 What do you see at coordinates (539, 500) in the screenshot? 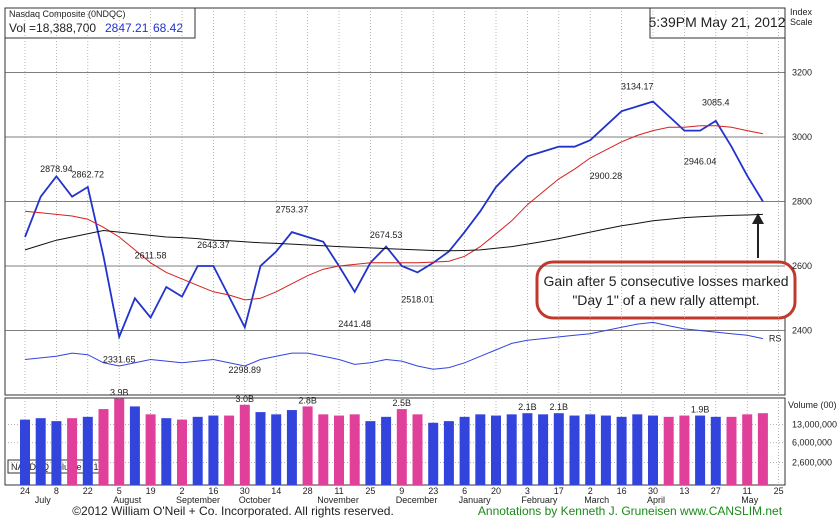
I see `month-label: February` at bounding box center [539, 500].